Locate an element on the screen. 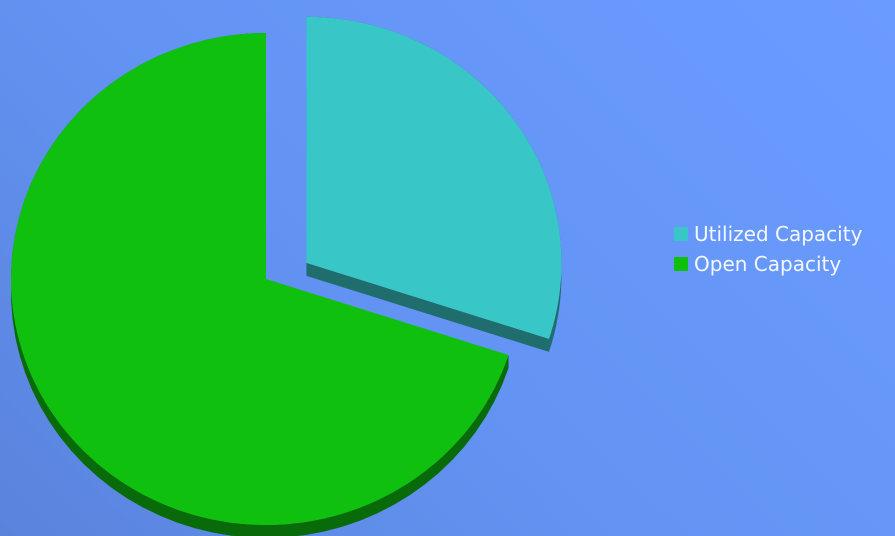 This screenshot has height=536, width=895. legend-item-open-capacity: Open Capacity is located at coordinates (768, 264).